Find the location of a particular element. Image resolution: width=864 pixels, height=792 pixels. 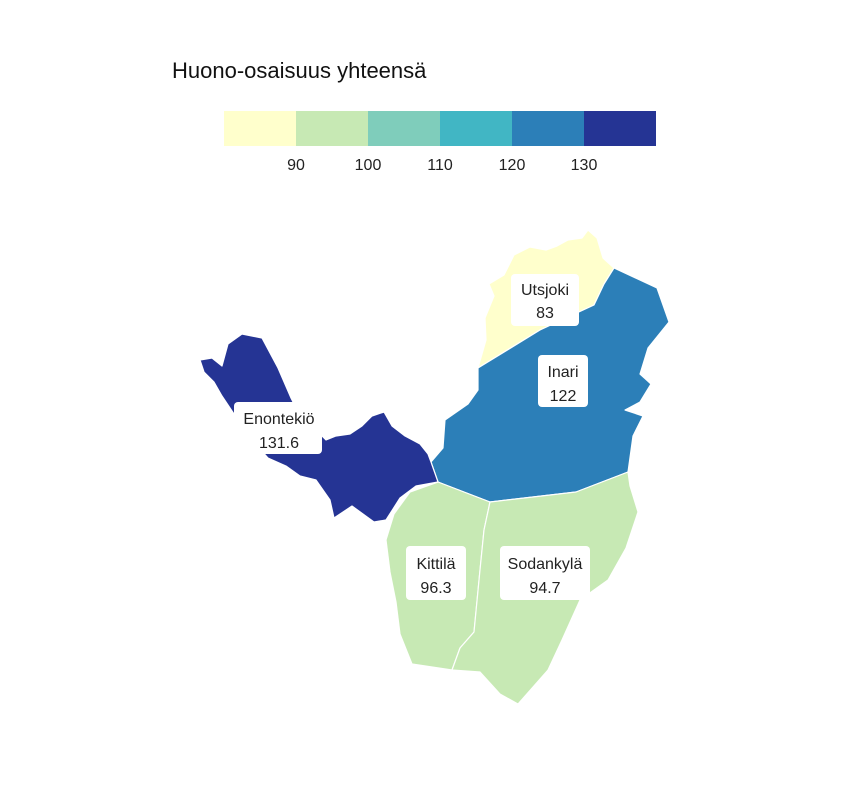

region-name: Inari is located at coordinates (562, 372).